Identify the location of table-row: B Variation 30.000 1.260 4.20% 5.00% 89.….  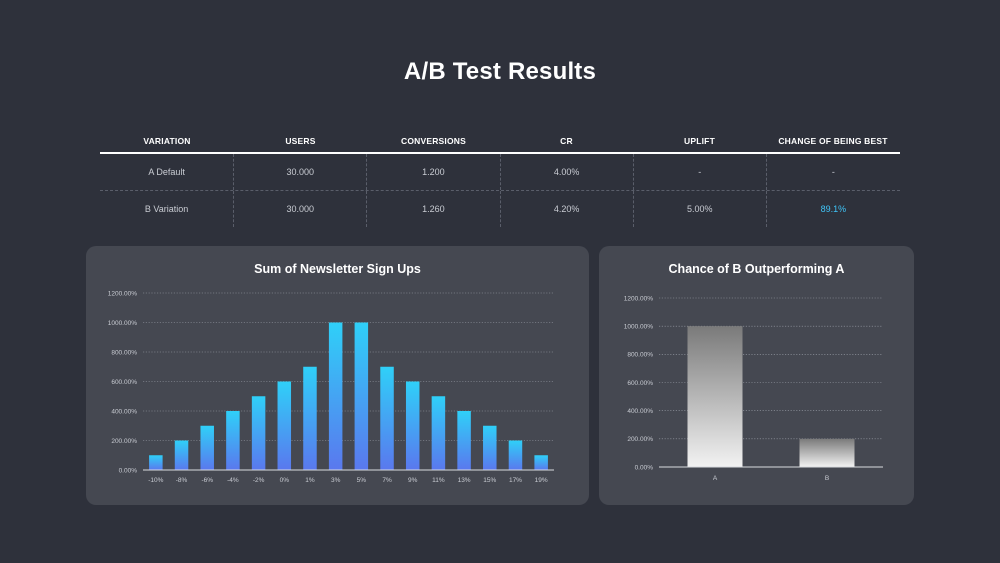
(500, 209).